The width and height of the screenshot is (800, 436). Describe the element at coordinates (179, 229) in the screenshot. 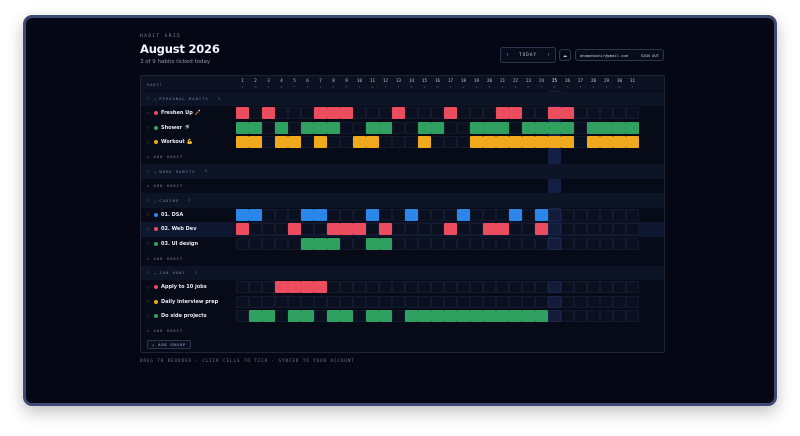

I see `habit-name: 02. Web Dev` at that location.